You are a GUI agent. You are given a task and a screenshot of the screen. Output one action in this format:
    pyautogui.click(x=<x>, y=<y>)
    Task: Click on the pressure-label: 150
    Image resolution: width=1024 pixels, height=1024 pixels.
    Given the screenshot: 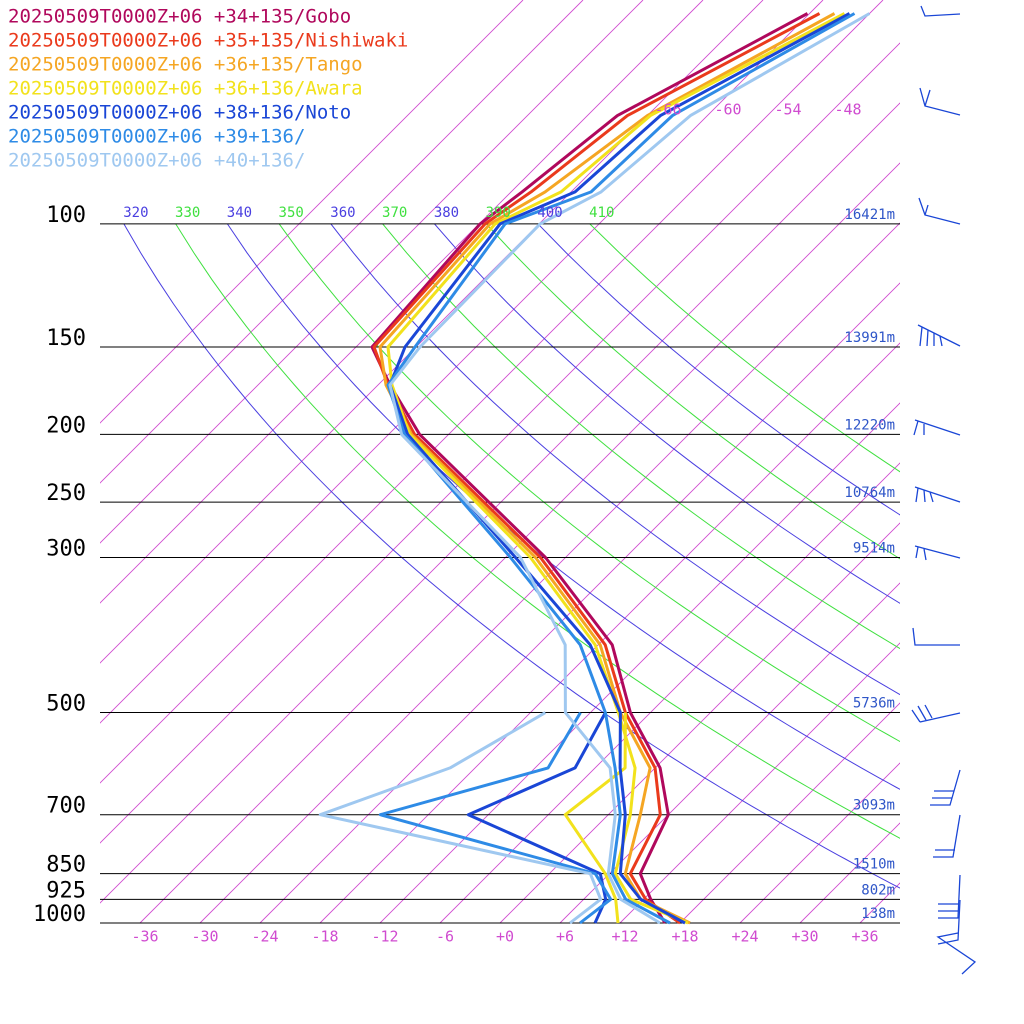 What is the action you would take?
    pyautogui.click(x=66, y=338)
    